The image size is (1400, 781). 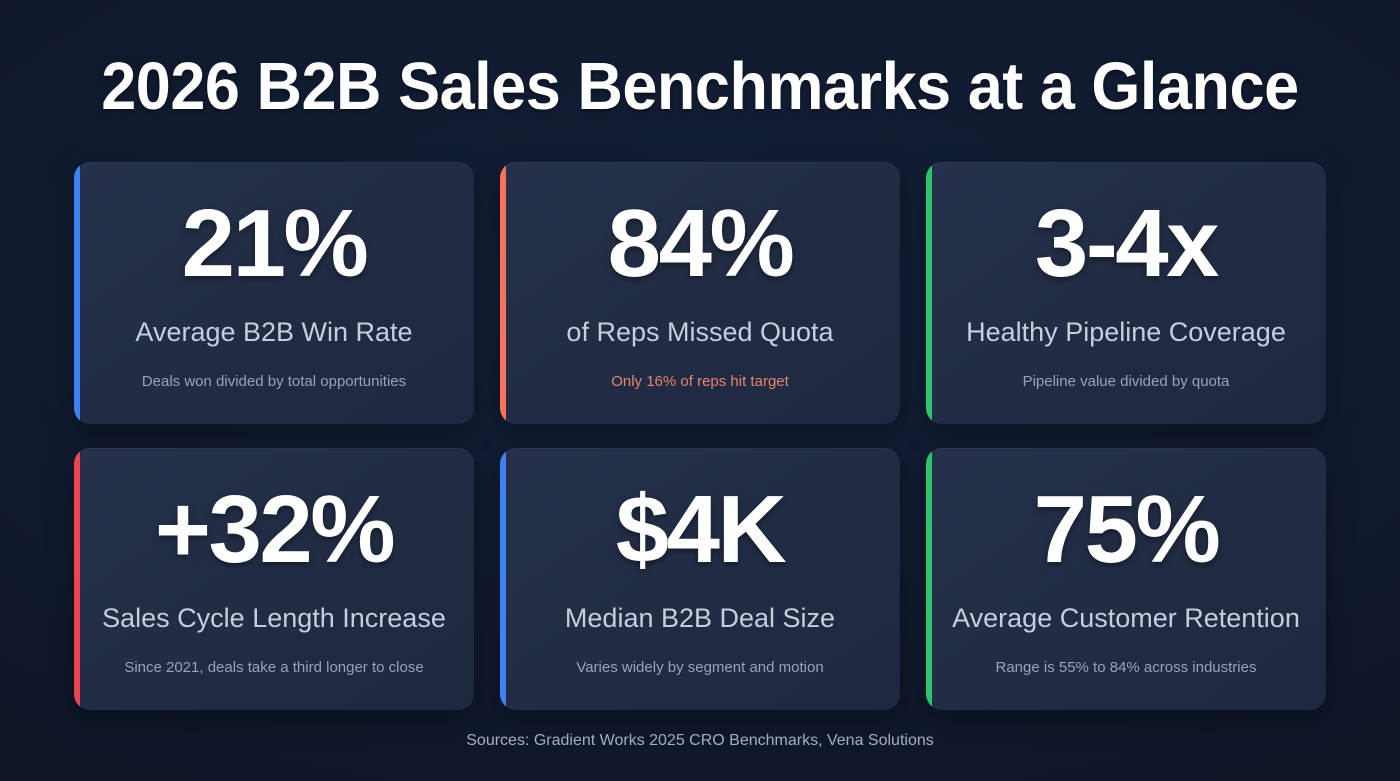 What do you see at coordinates (701, 243) in the screenshot?
I see `stat-value: 84%` at bounding box center [701, 243].